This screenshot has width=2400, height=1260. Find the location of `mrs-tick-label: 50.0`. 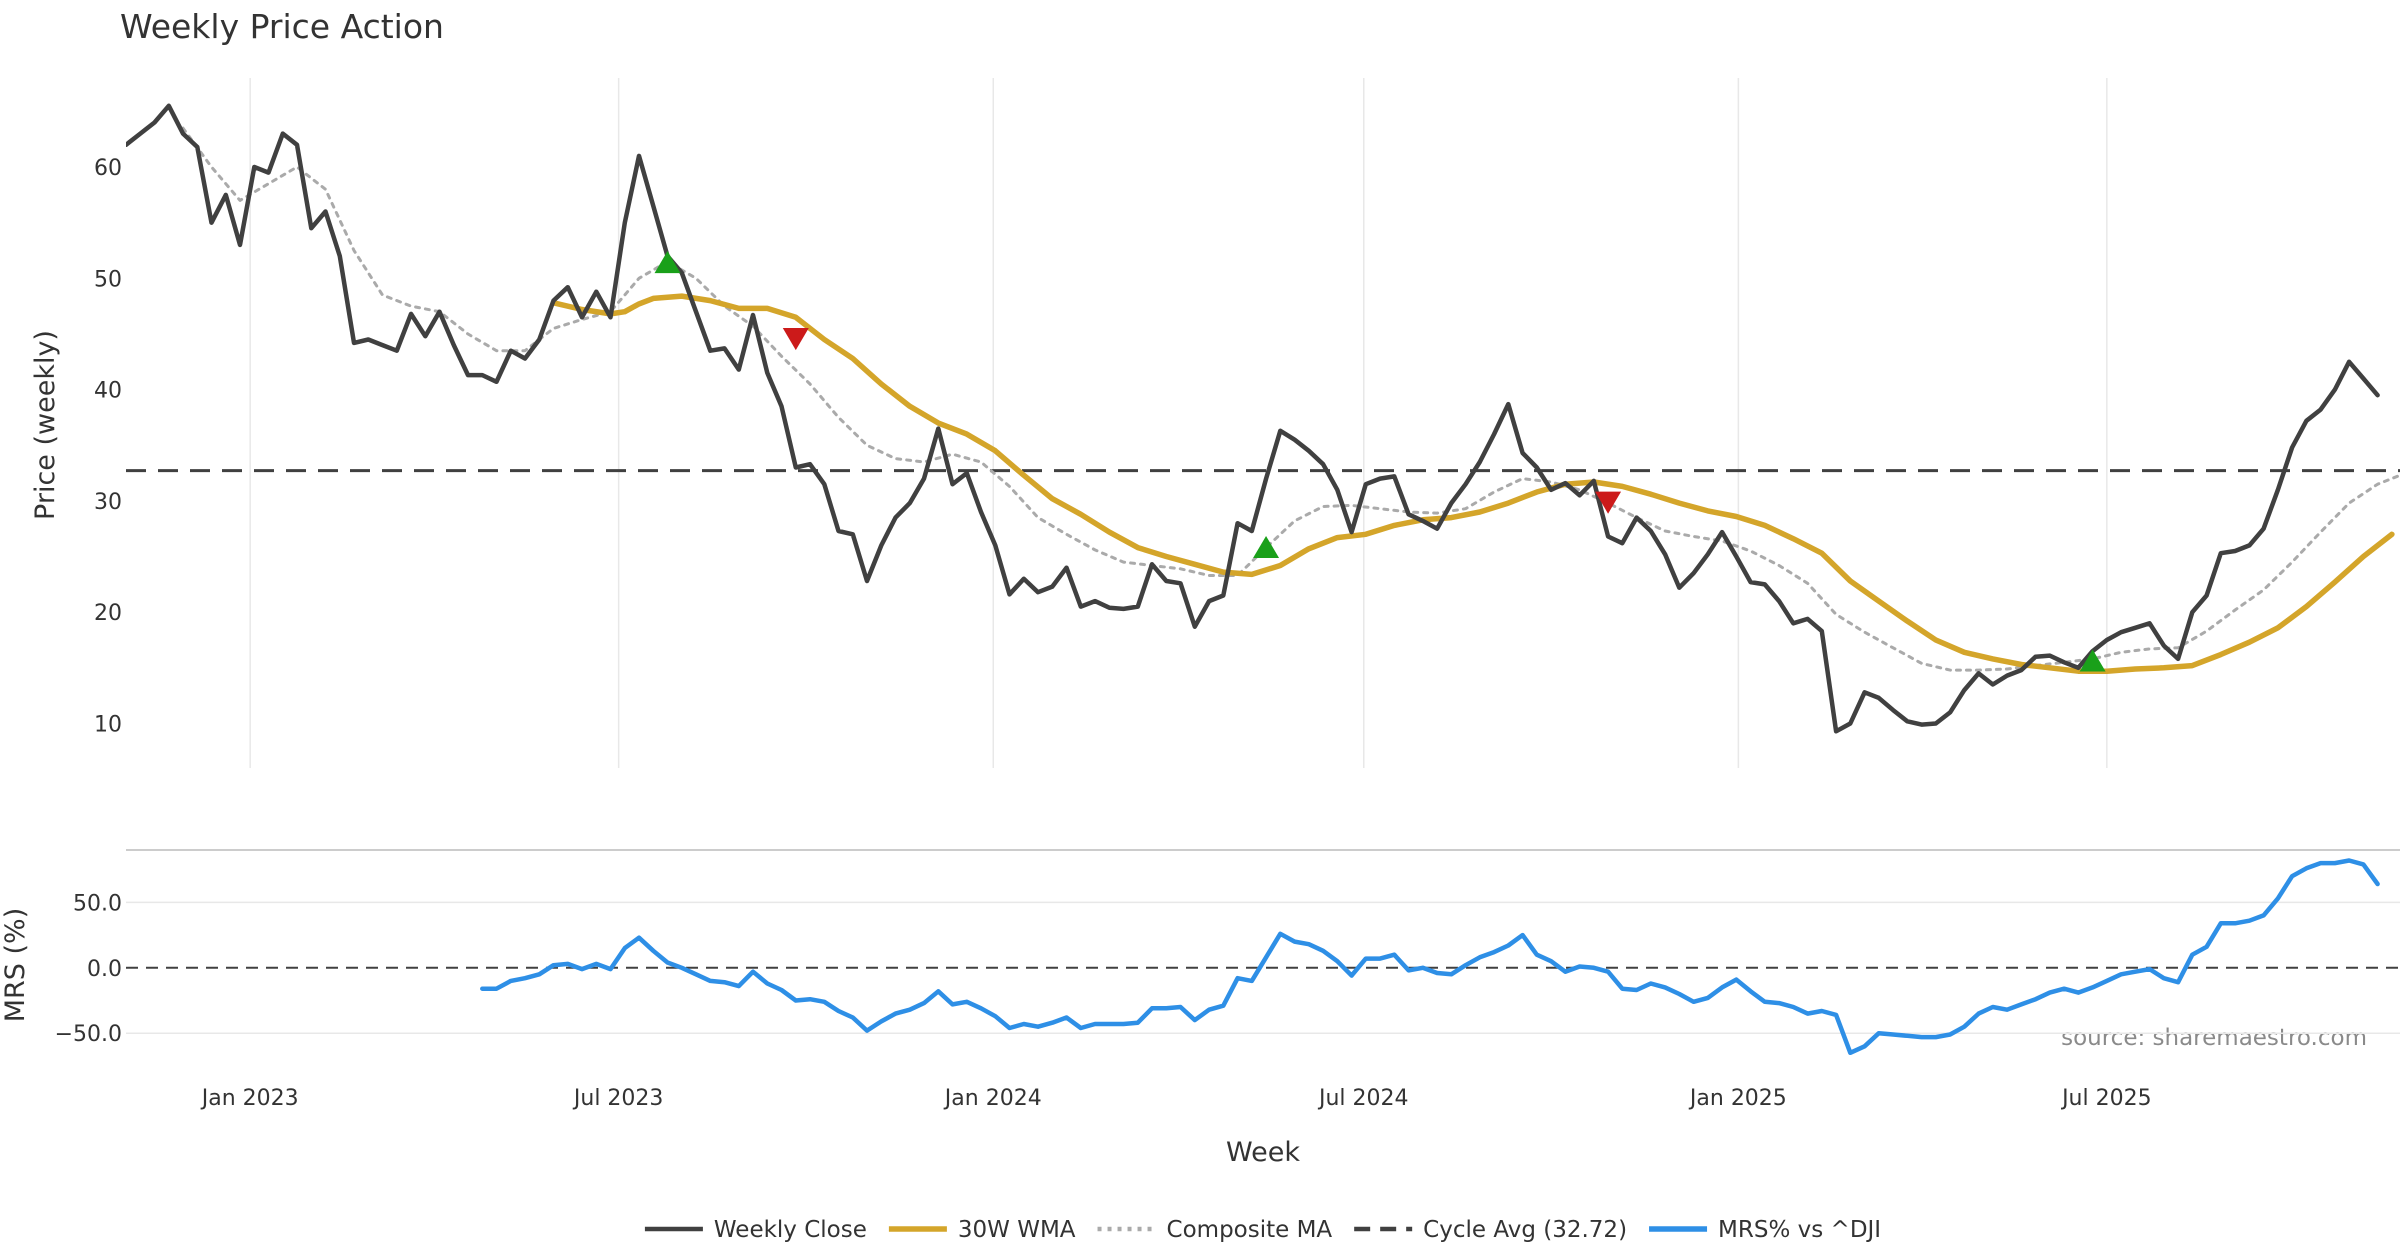

mrs-tick-label: 50.0 is located at coordinates (97, 903).